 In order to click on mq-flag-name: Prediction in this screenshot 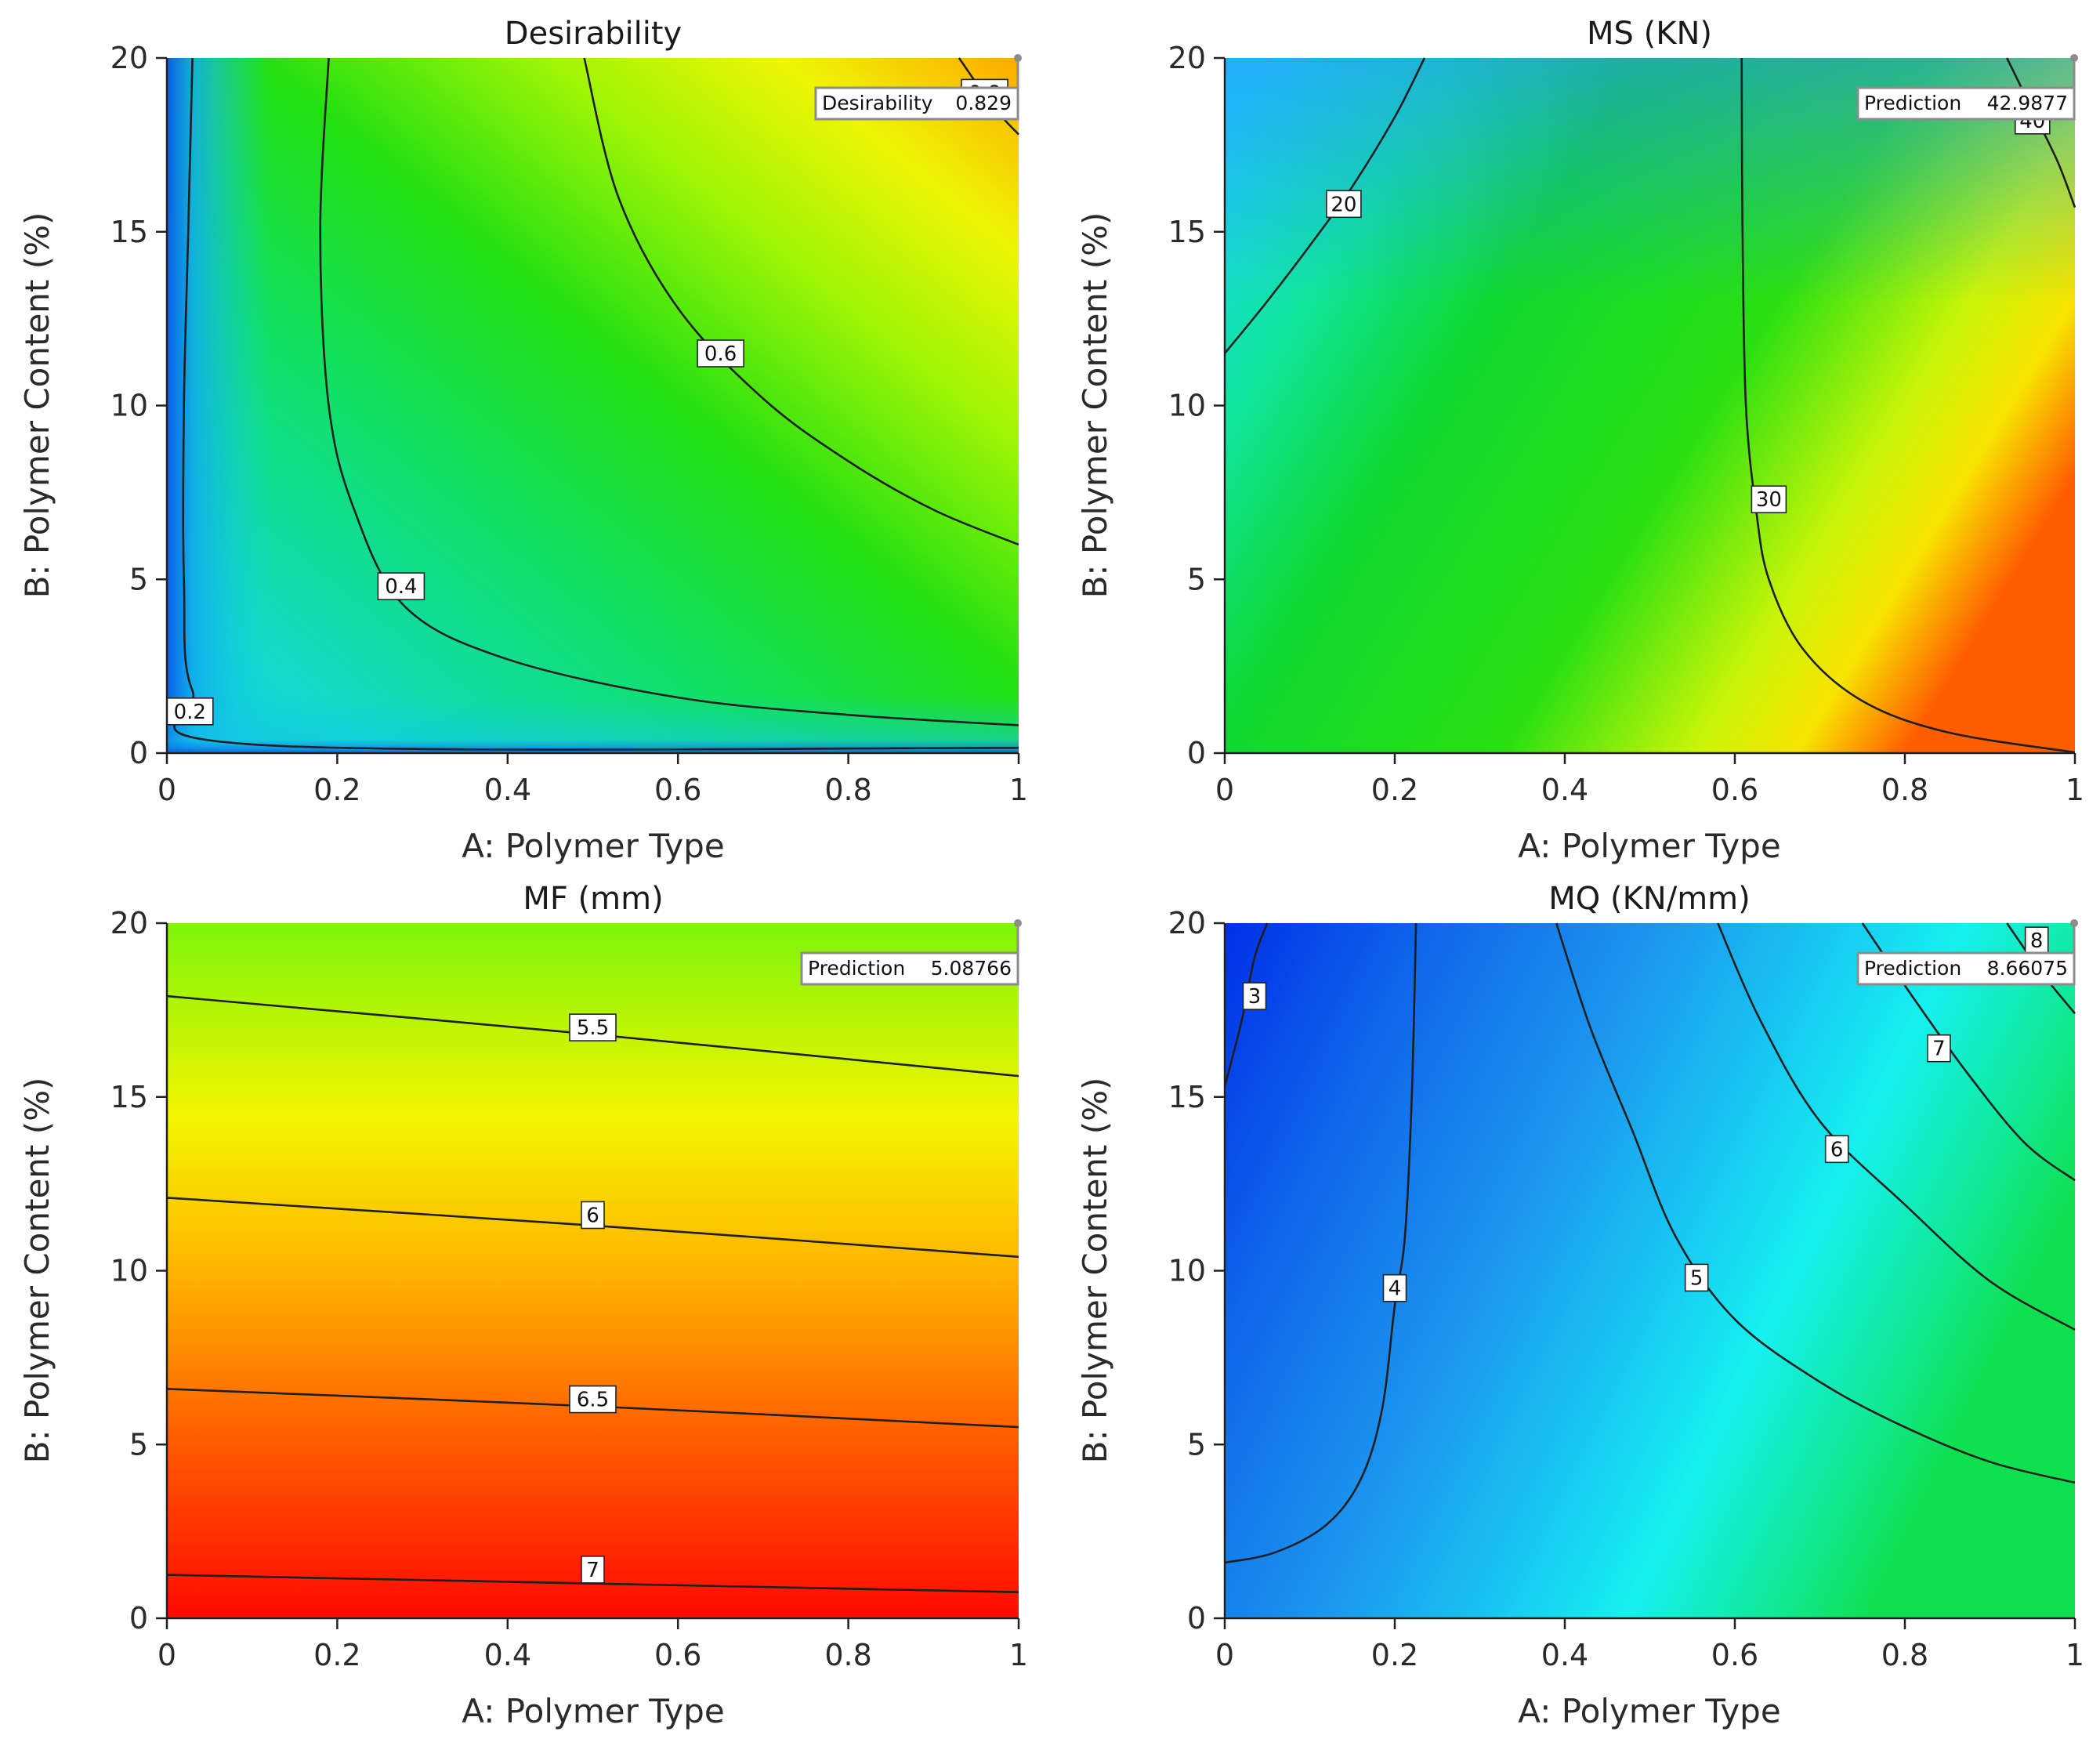, I will do `click(1912, 968)`.